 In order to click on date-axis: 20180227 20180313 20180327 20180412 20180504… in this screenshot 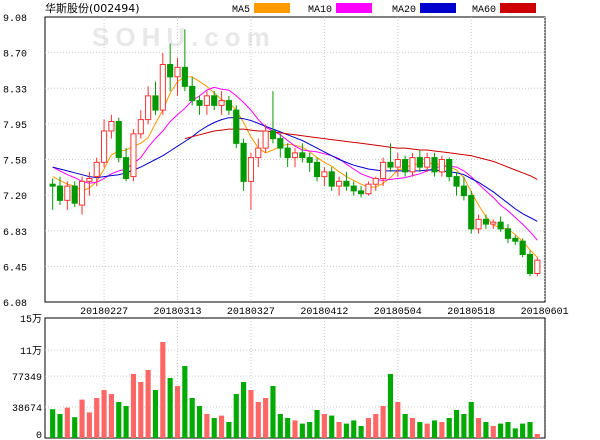, I will do `click(324, 312)`.